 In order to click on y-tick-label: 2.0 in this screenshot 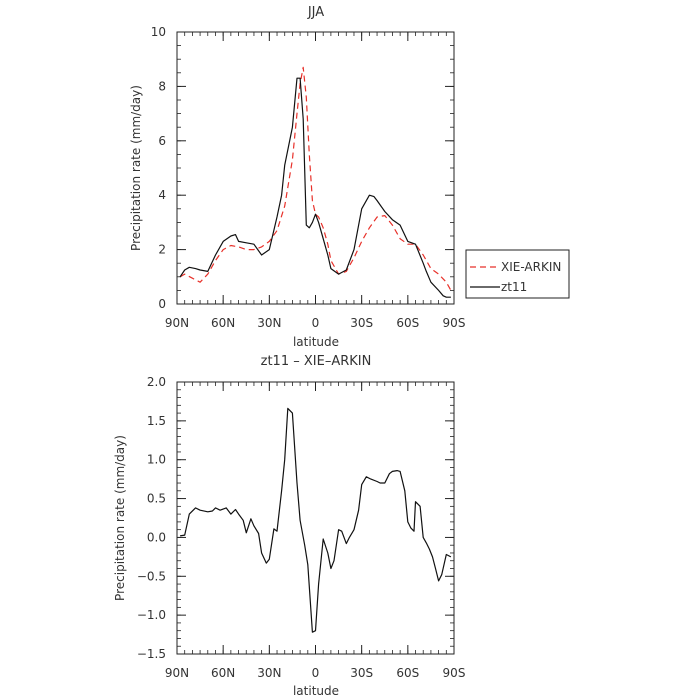, I will do `click(156, 382)`.